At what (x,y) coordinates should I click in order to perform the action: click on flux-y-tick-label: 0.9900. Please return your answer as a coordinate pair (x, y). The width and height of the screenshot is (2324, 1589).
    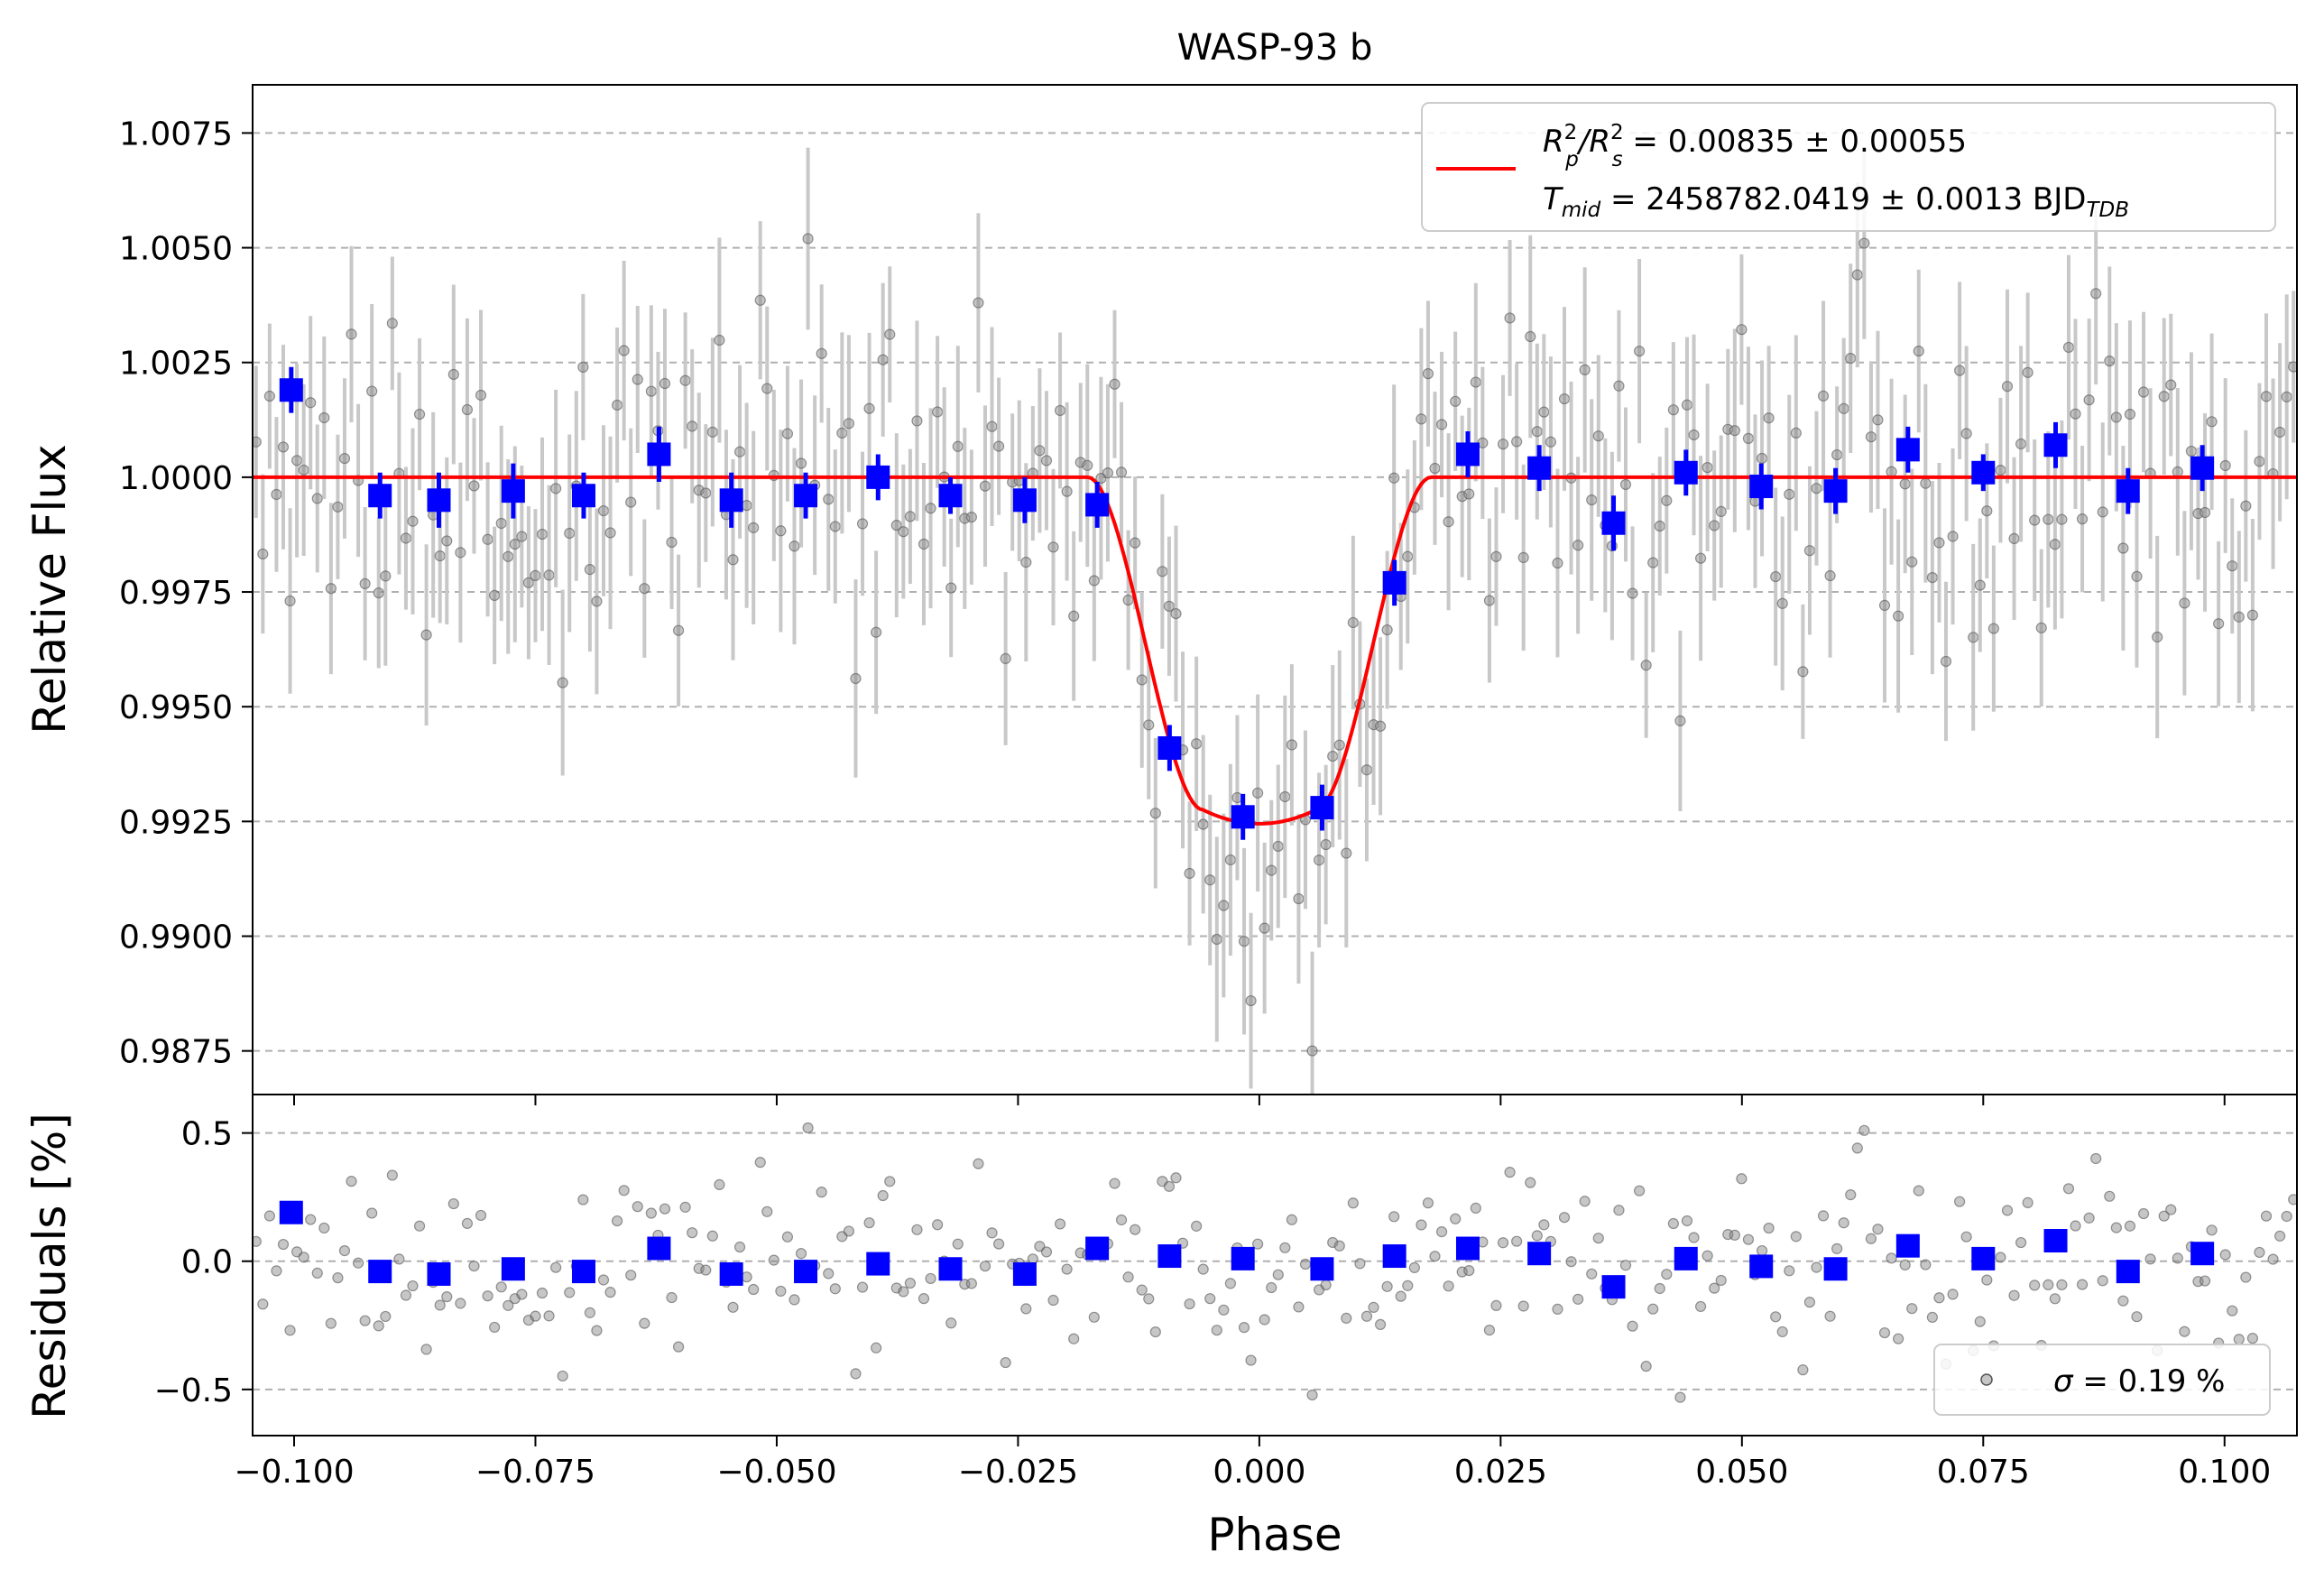
    Looking at the image, I should click on (176, 938).